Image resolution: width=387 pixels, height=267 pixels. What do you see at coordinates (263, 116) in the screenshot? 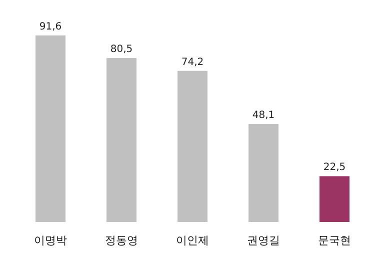
I see `data-label: 48,1` at bounding box center [263, 116].